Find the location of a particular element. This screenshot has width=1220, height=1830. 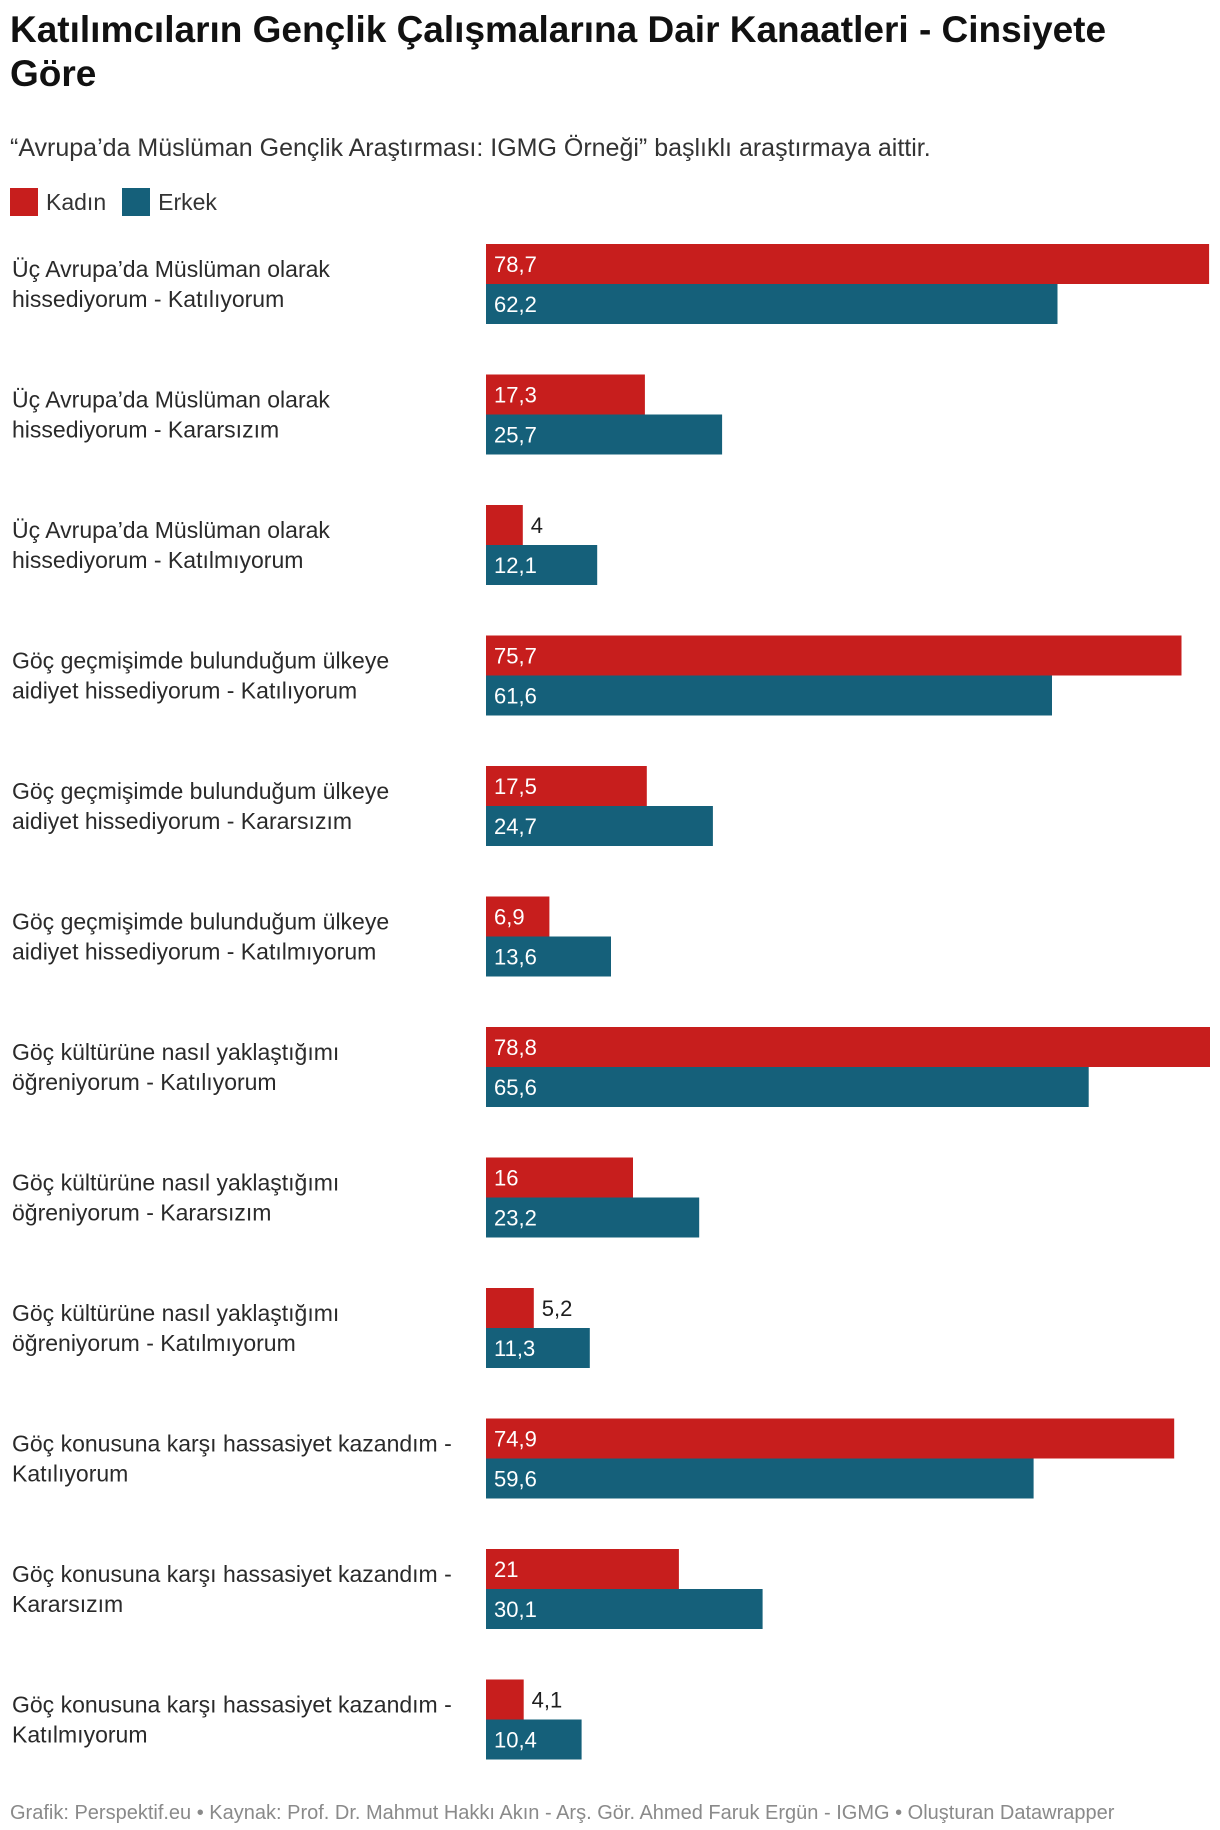

value-label-erkek: 61,6 is located at coordinates (515, 696).